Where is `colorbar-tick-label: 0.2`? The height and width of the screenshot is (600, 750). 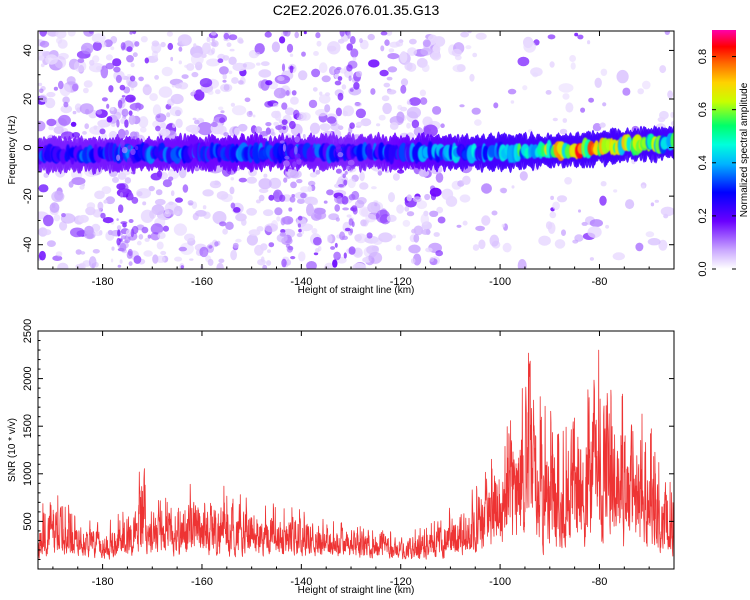 colorbar-tick-label: 0.2 is located at coordinates (703, 215).